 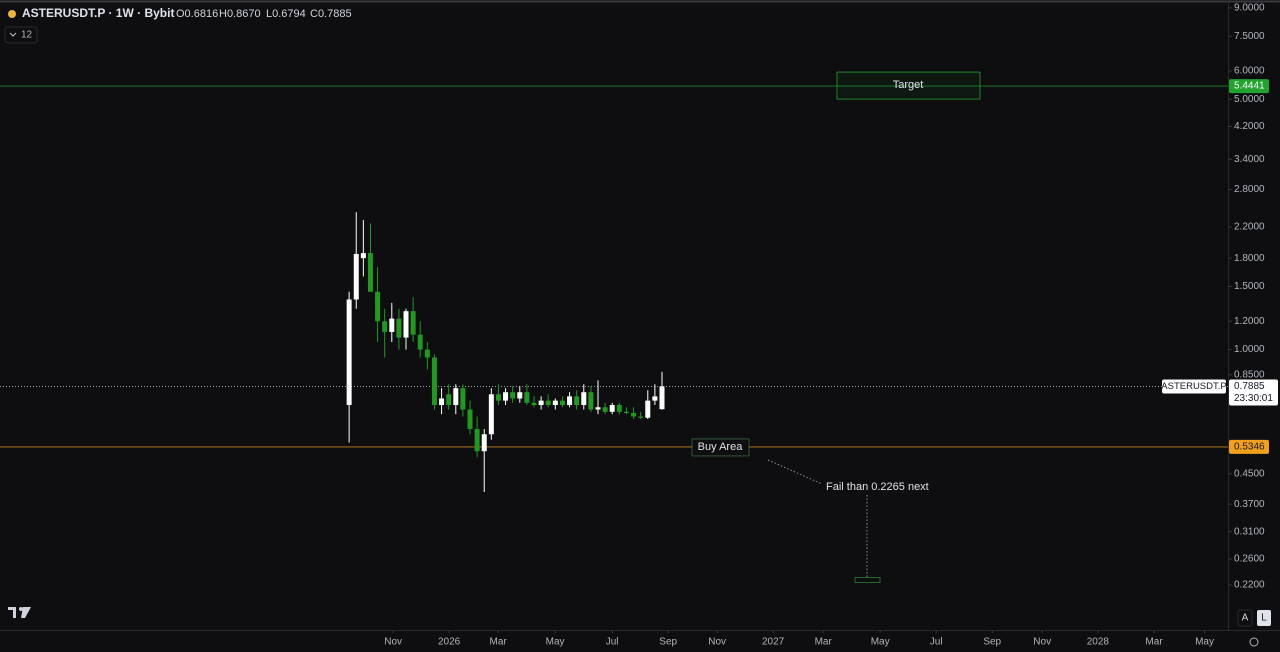 What do you see at coordinates (197, 14) in the screenshot?
I see `ohlc-open: O0.6816` at bounding box center [197, 14].